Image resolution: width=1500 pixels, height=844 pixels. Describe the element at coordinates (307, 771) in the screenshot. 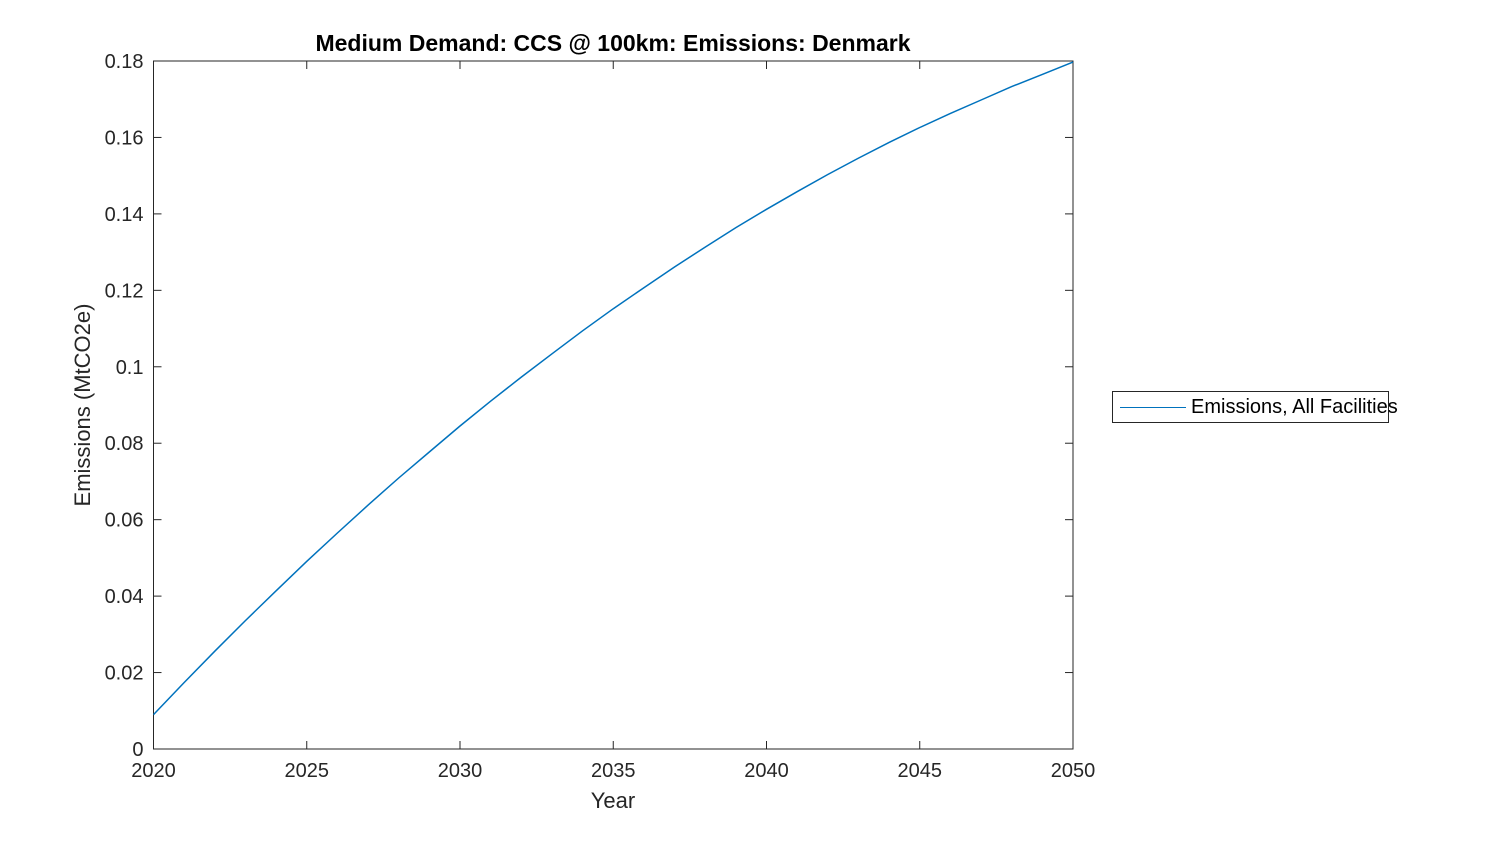

I see `x-tick-label: 2025` at that location.